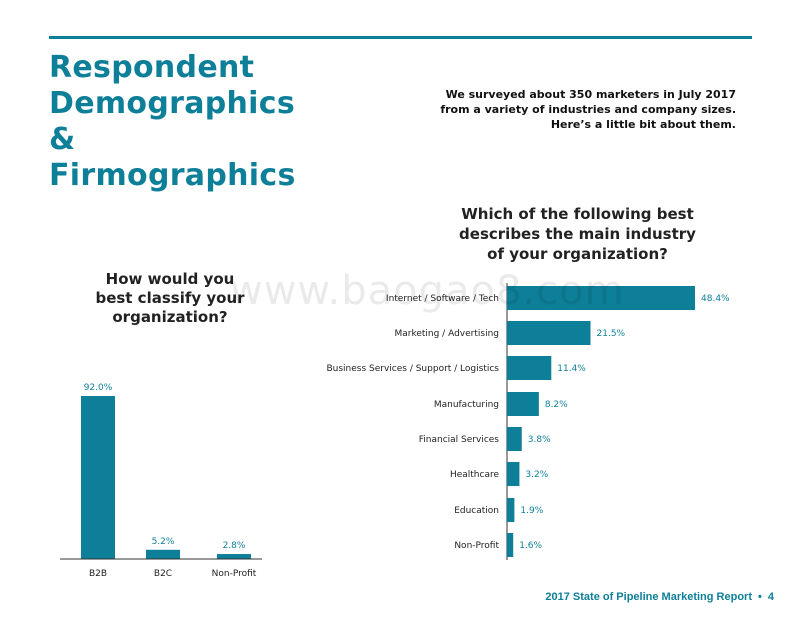  What do you see at coordinates (400, 37) in the screenshot?
I see `top-rule` at bounding box center [400, 37].